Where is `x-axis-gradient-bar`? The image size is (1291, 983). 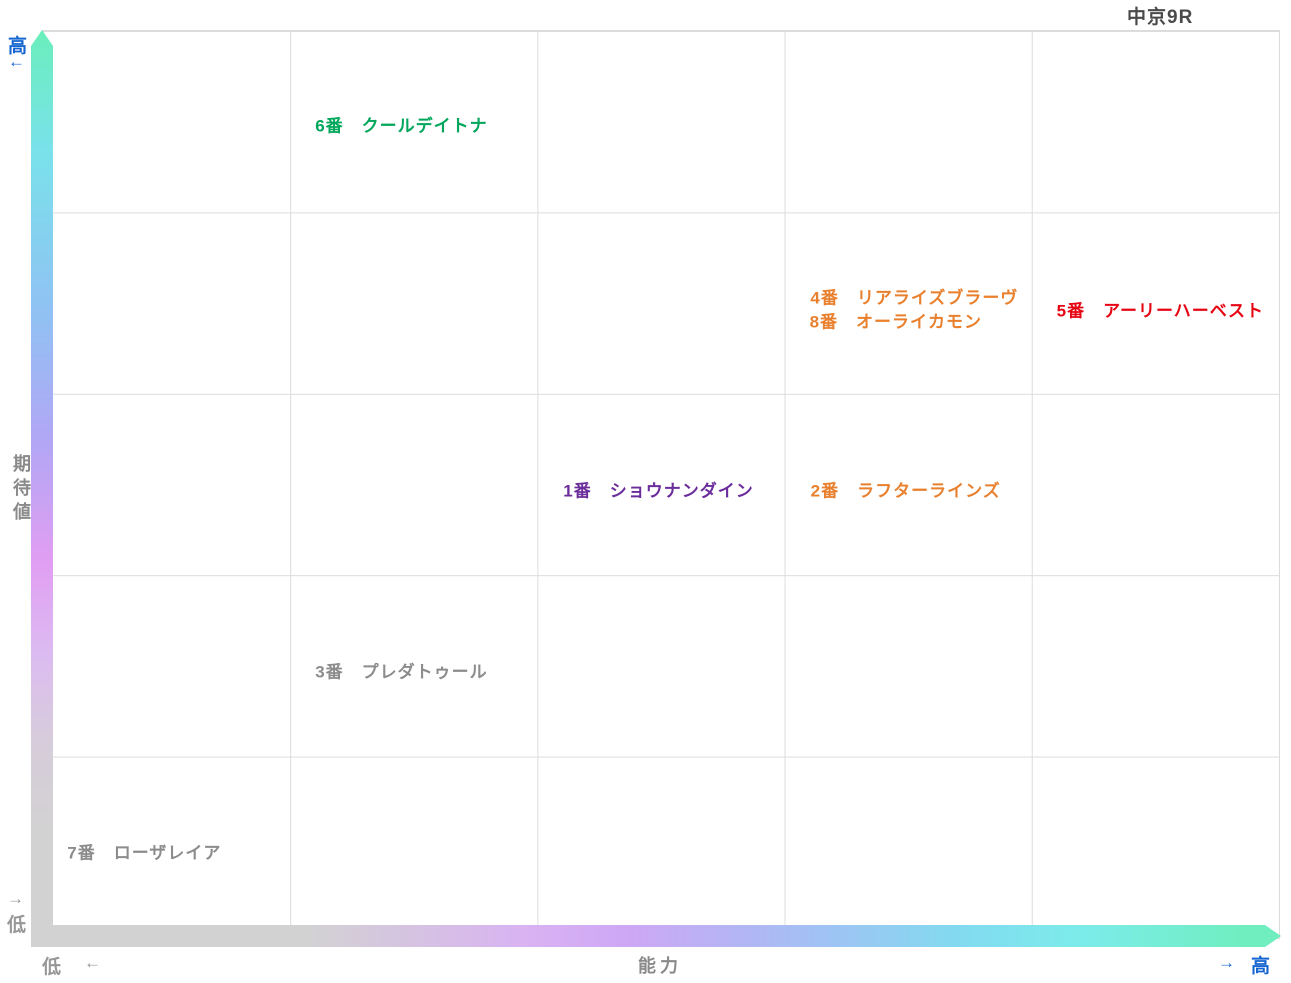 x-axis-gradient-bar is located at coordinates (656, 936).